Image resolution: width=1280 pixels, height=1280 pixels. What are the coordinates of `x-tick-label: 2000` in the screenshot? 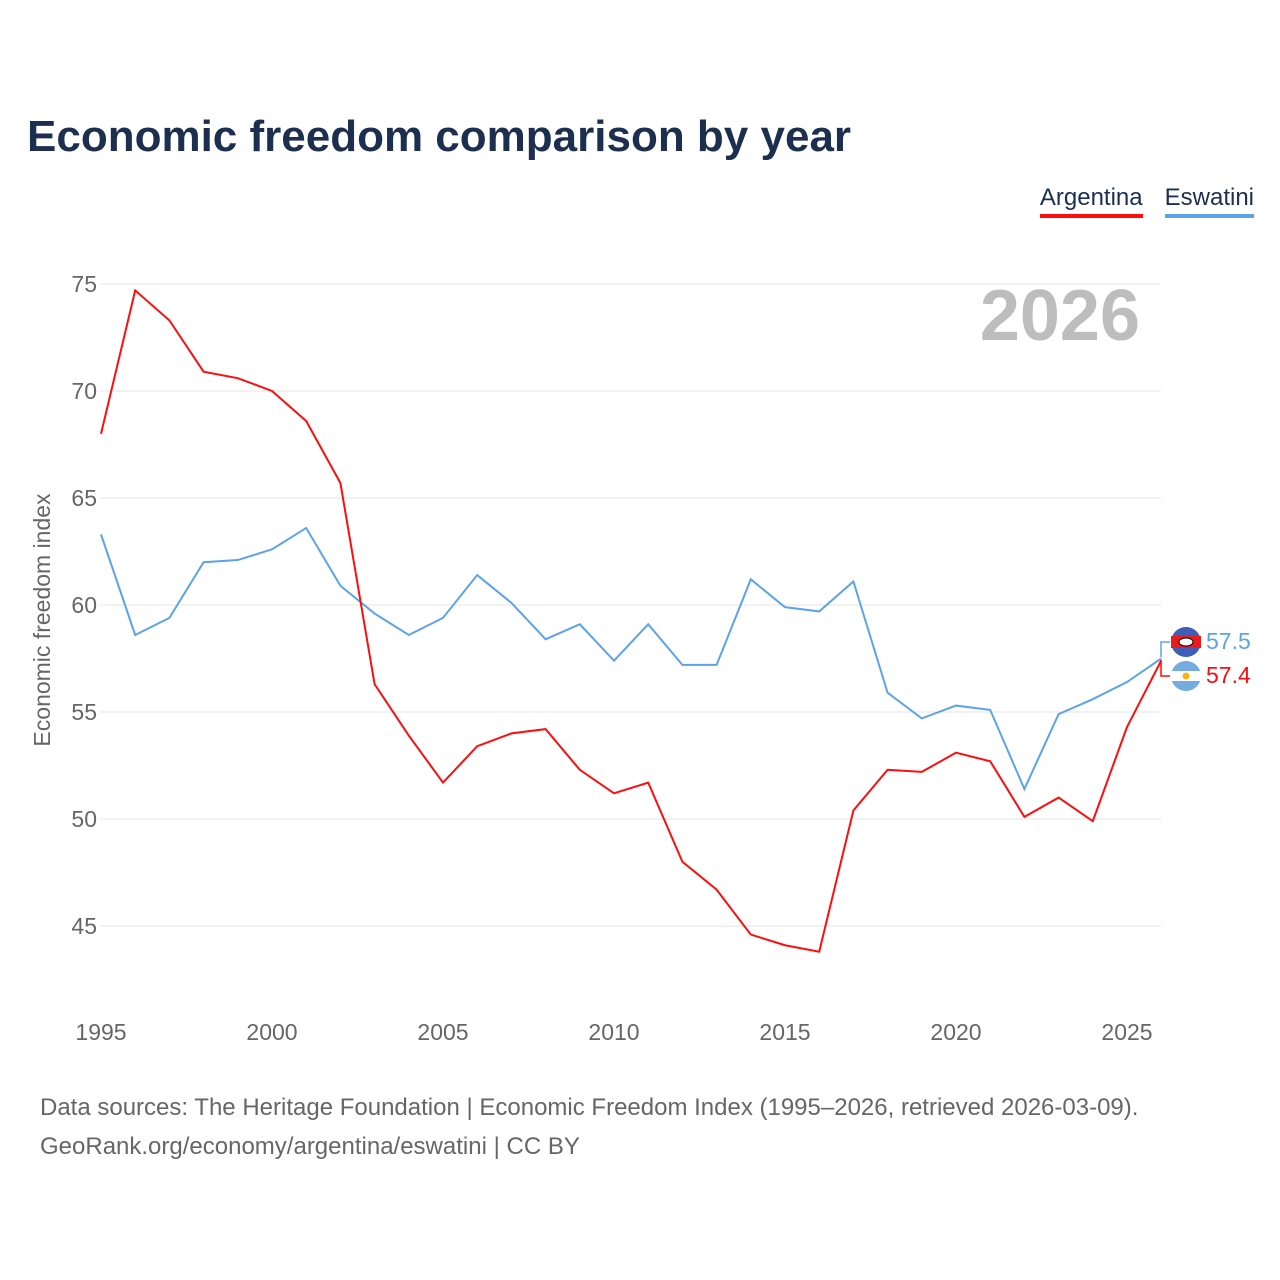 It's located at (271, 1032).